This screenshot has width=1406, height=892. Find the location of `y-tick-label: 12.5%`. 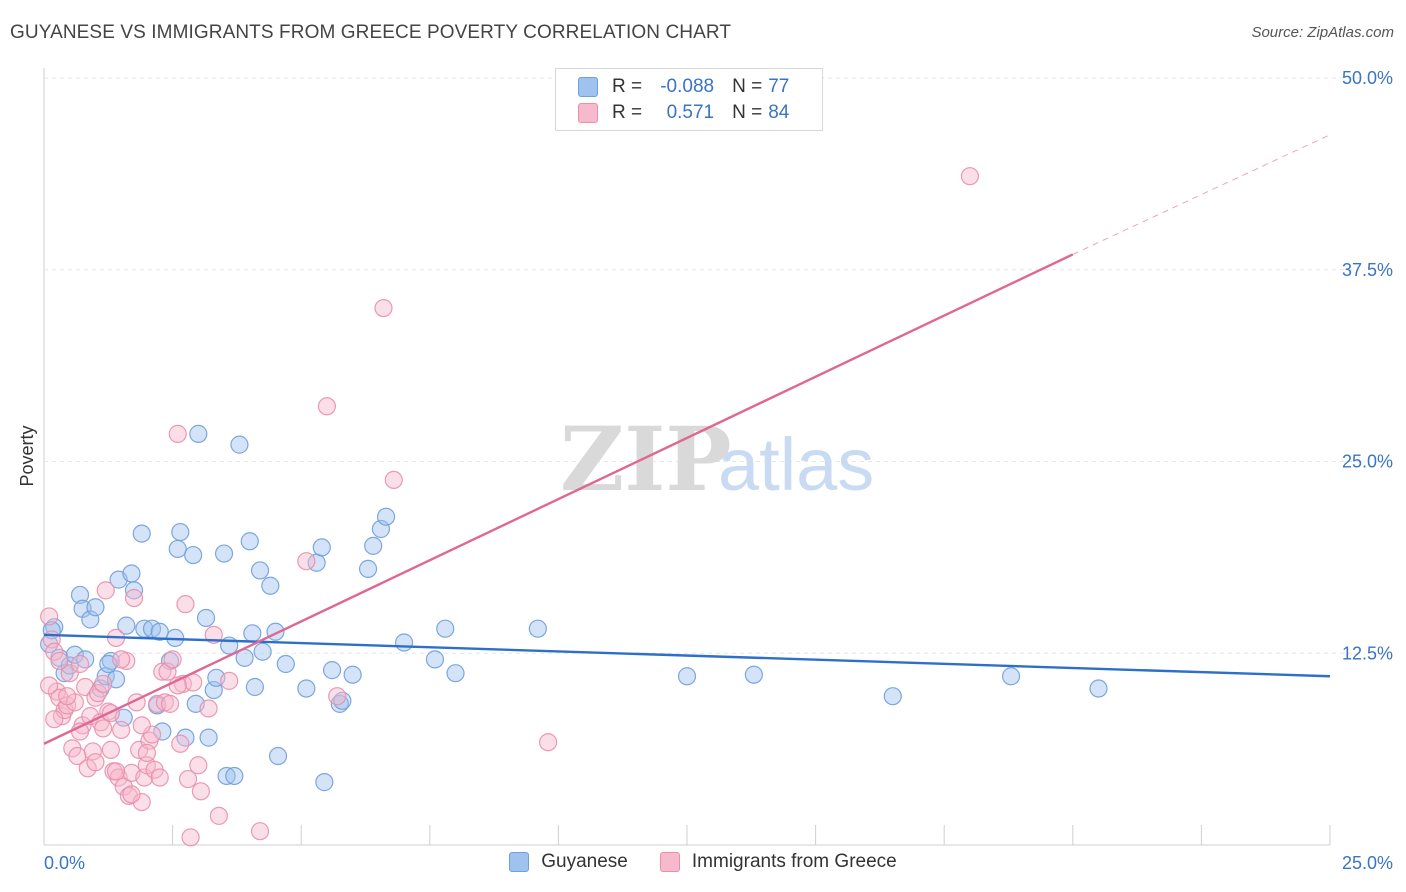

y-tick-label: 12.5% is located at coordinates (1367, 653).